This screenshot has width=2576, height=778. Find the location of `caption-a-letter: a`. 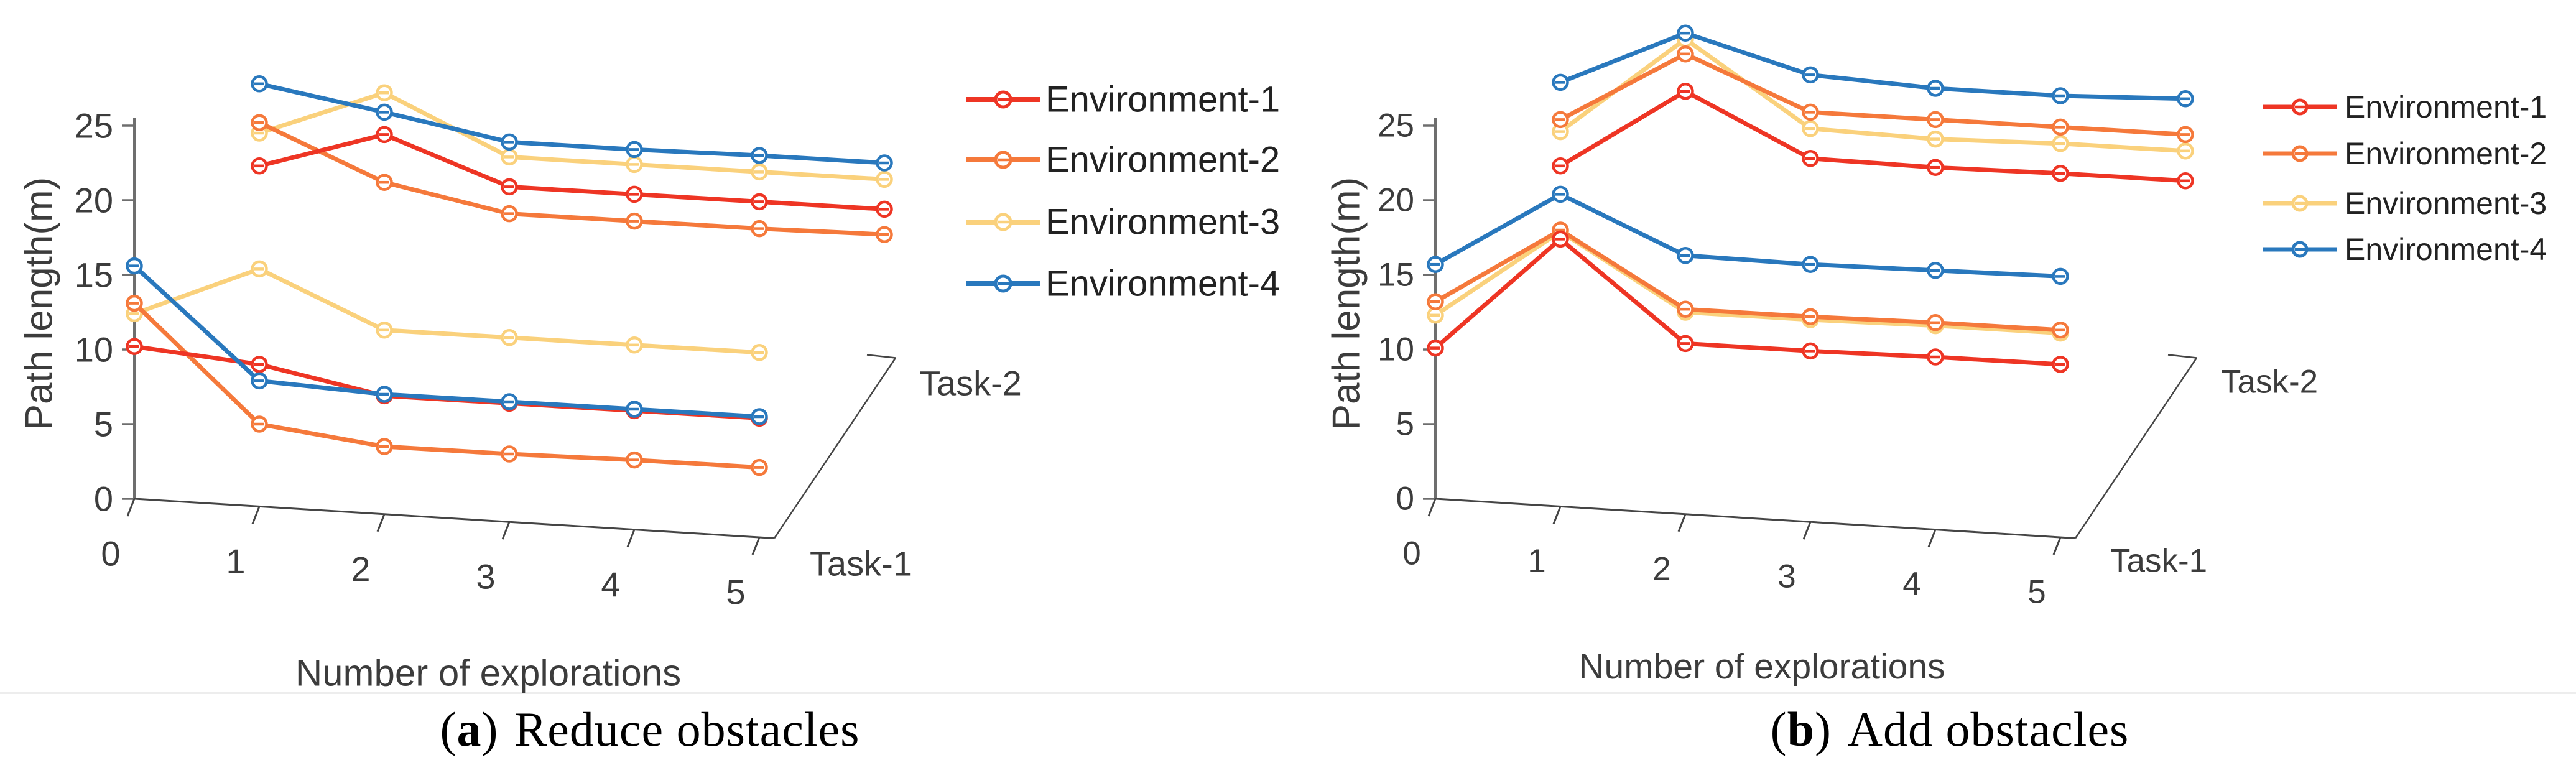

caption-a-letter: a is located at coordinates (469, 729).